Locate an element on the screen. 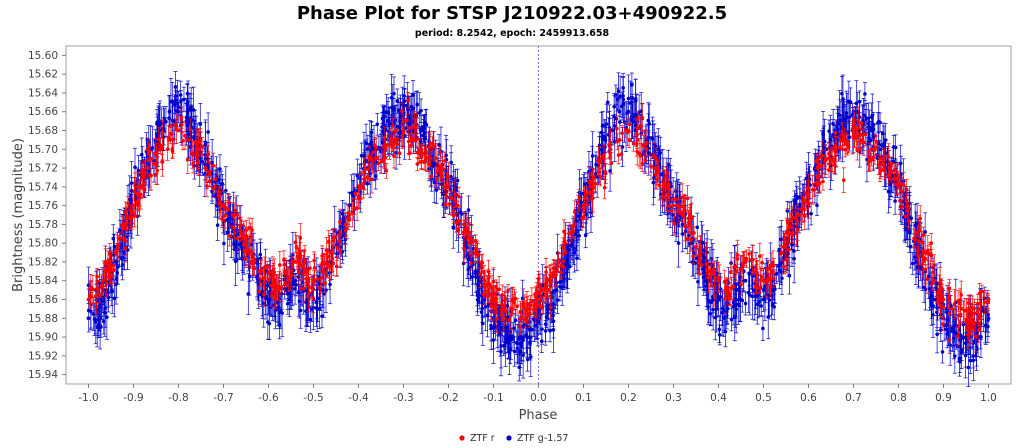 The width and height of the screenshot is (1024, 448). y-tick-label: 15.74 is located at coordinates (43, 187).